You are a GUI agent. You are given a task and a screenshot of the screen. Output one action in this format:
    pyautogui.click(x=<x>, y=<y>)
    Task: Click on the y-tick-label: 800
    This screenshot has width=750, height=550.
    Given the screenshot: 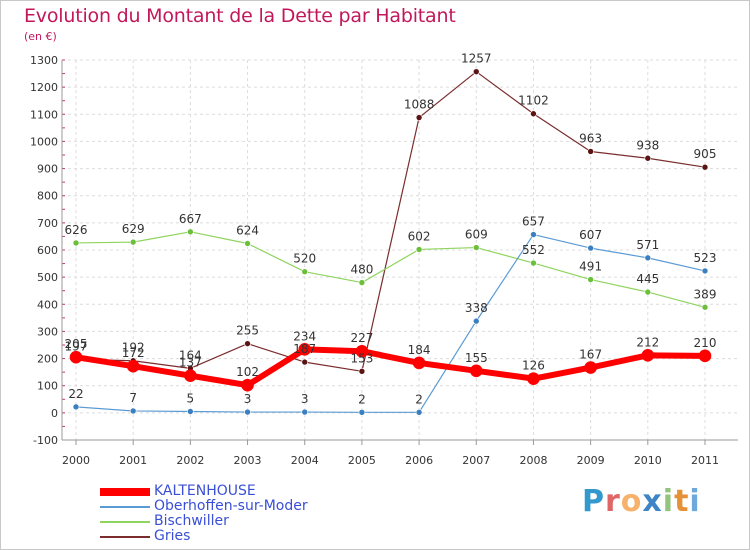 What is the action you would take?
    pyautogui.click(x=47, y=196)
    